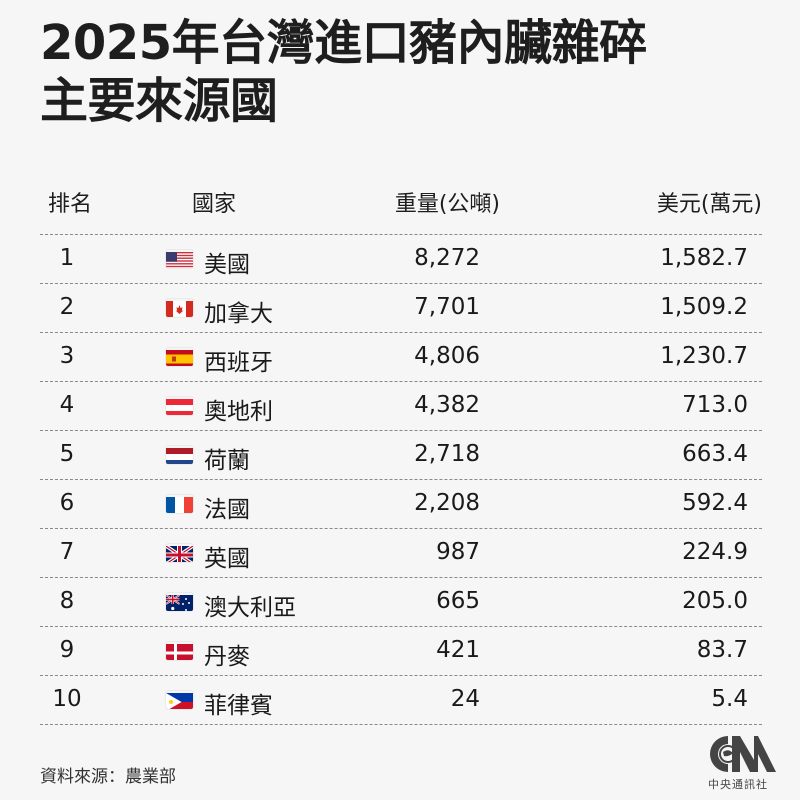 The width and height of the screenshot is (800, 800). What do you see at coordinates (67, 699) in the screenshot?
I see `rank-cell: 10` at bounding box center [67, 699].